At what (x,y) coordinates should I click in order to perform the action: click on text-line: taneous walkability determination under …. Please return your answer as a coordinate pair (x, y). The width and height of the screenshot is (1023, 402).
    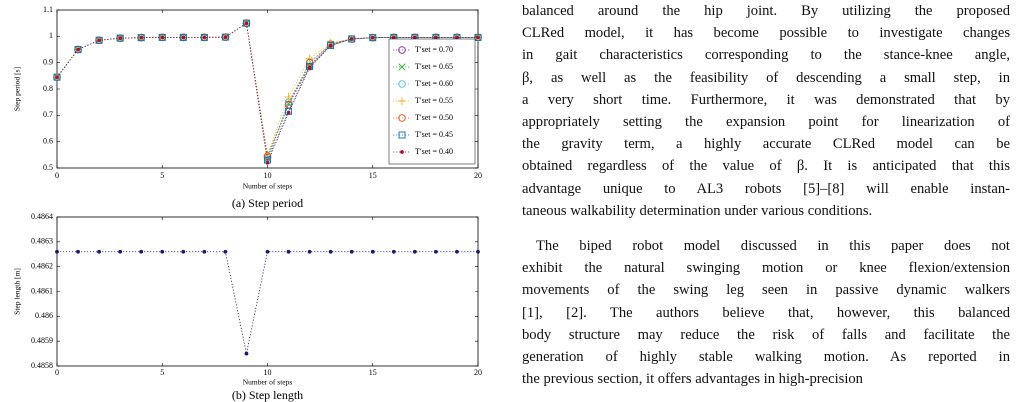
    Looking at the image, I should click on (697, 210).